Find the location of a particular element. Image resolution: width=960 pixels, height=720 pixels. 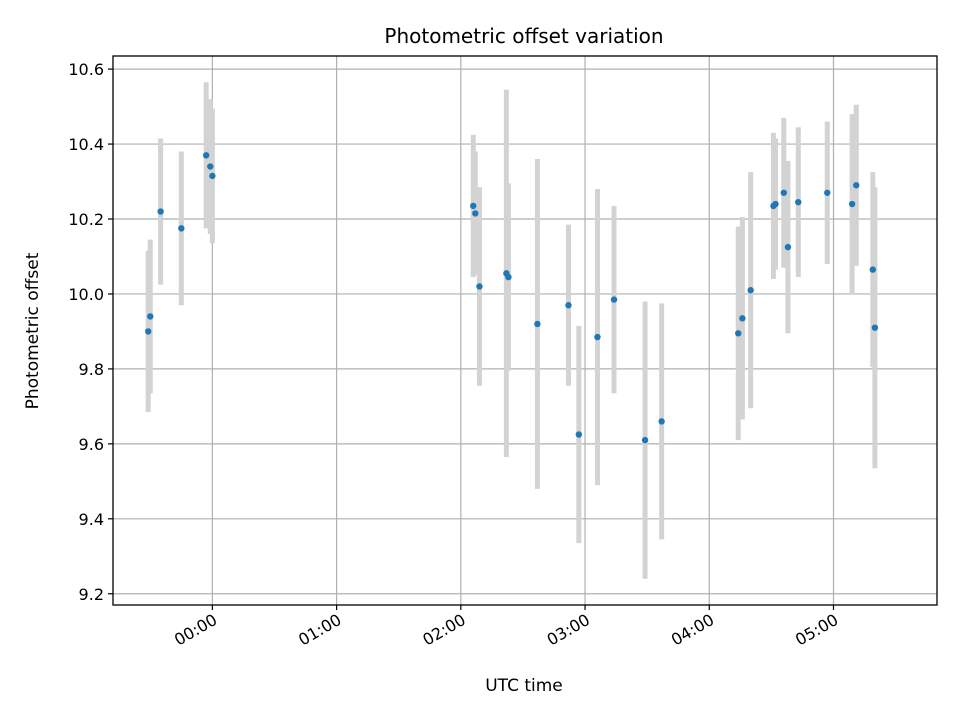

x-tick-label: 05:00 is located at coordinates (816, 630).